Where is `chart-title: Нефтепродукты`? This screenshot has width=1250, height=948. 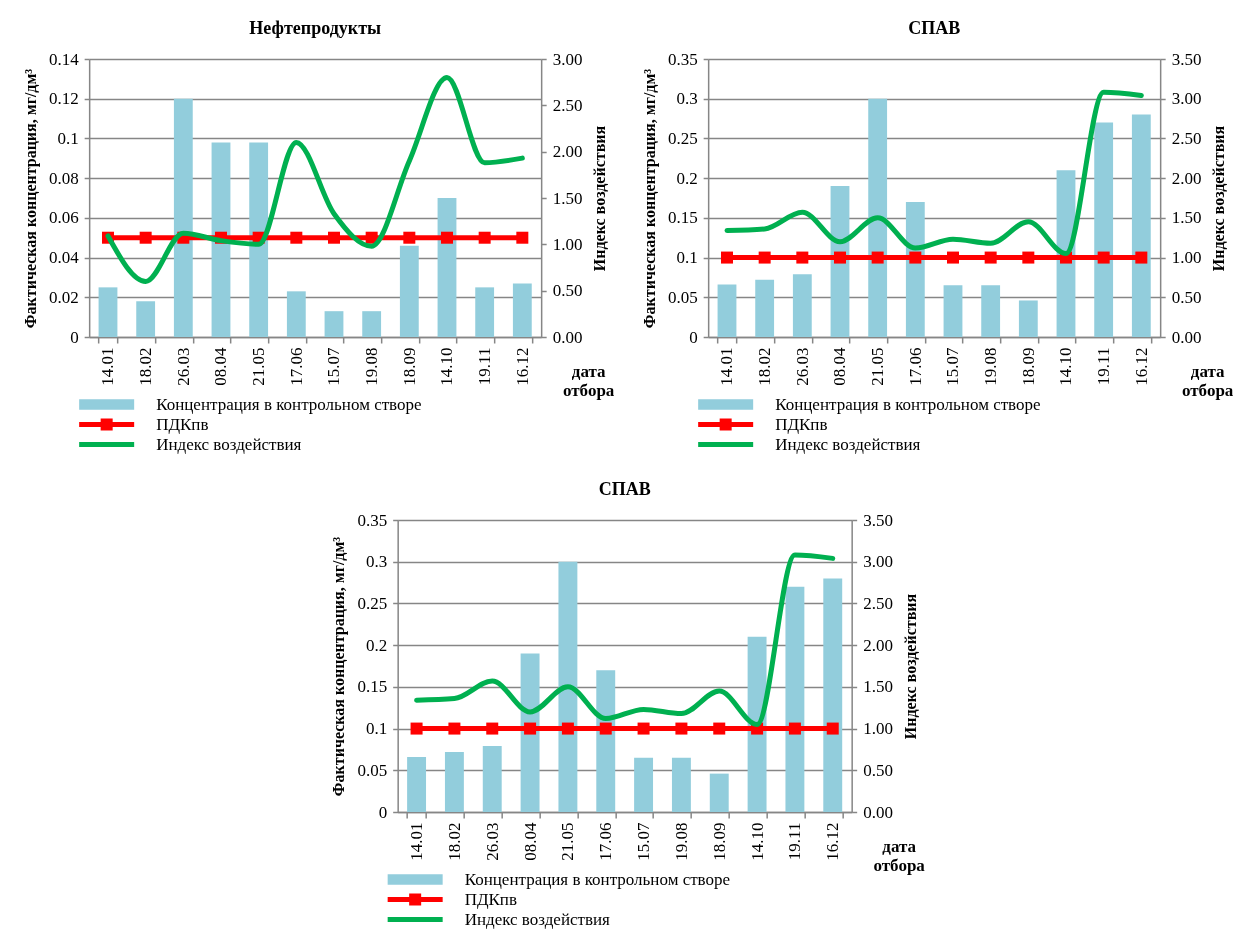
chart-title: Нефтепродукты is located at coordinates (315, 28).